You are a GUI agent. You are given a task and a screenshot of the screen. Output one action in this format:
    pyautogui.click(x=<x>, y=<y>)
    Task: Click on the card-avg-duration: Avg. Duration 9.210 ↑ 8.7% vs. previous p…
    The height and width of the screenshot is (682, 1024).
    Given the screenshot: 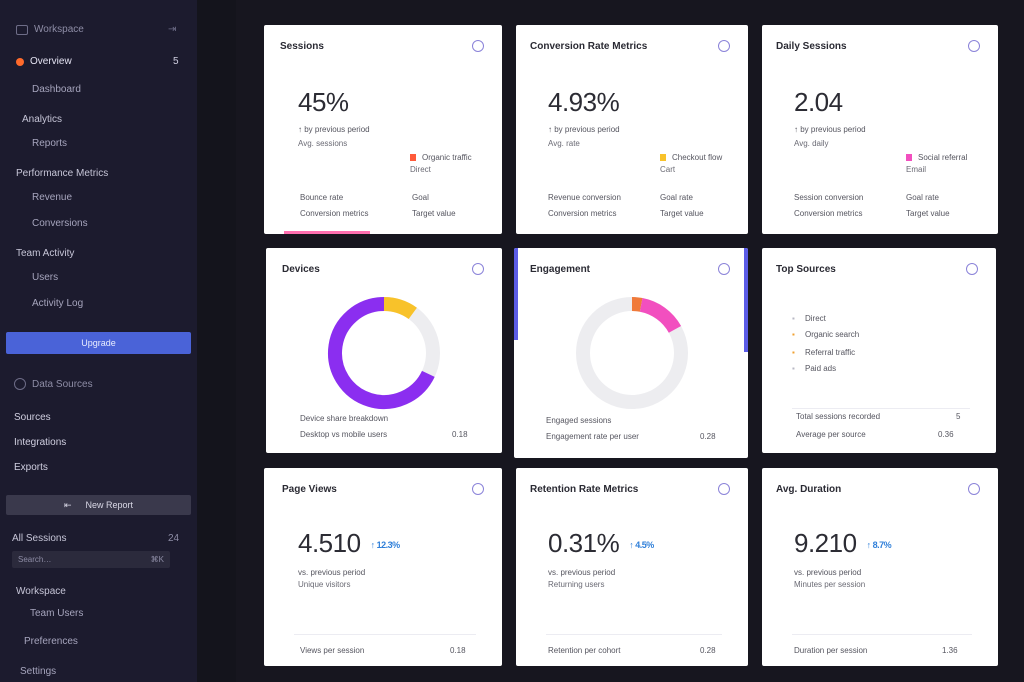 What is the action you would take?
    pyautogui.click(x=880, y=567)
    